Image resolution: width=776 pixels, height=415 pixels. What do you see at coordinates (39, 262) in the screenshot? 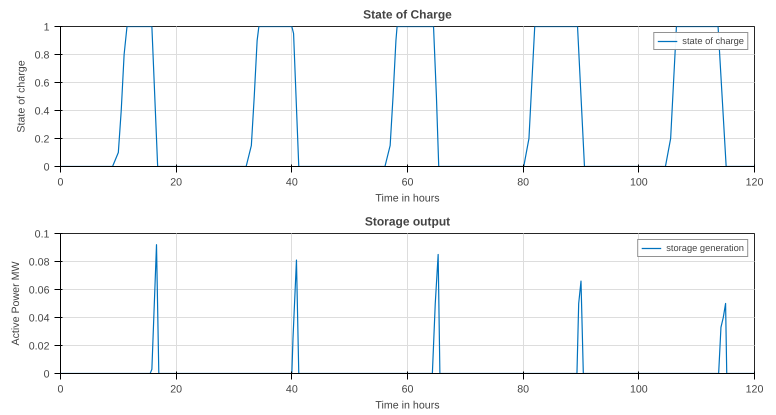
I see `y-tick-label: 0.08` at bounding box center [39, 262].